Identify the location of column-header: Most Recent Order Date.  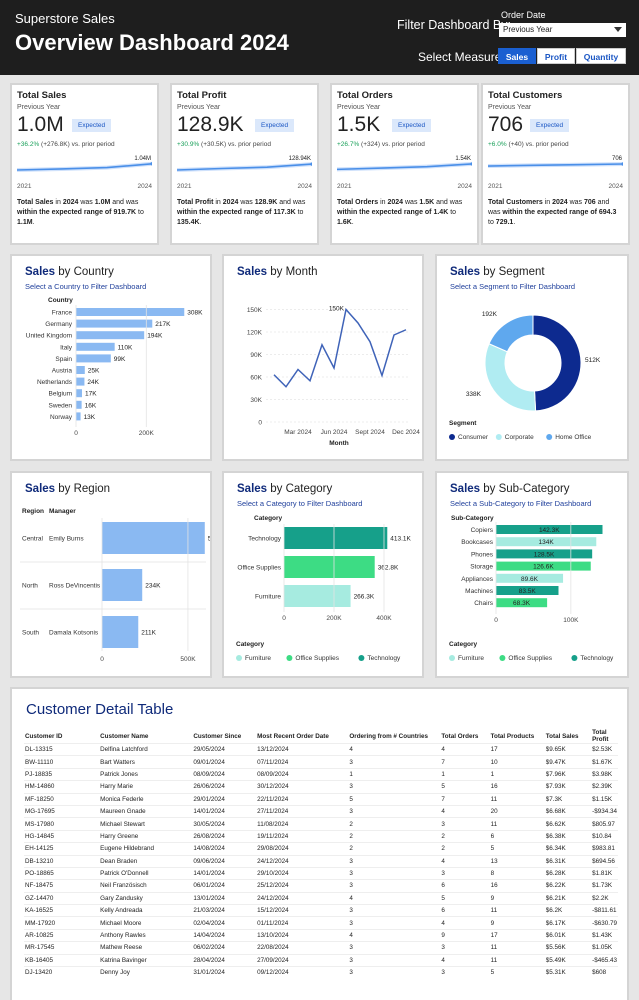
(293, 736).